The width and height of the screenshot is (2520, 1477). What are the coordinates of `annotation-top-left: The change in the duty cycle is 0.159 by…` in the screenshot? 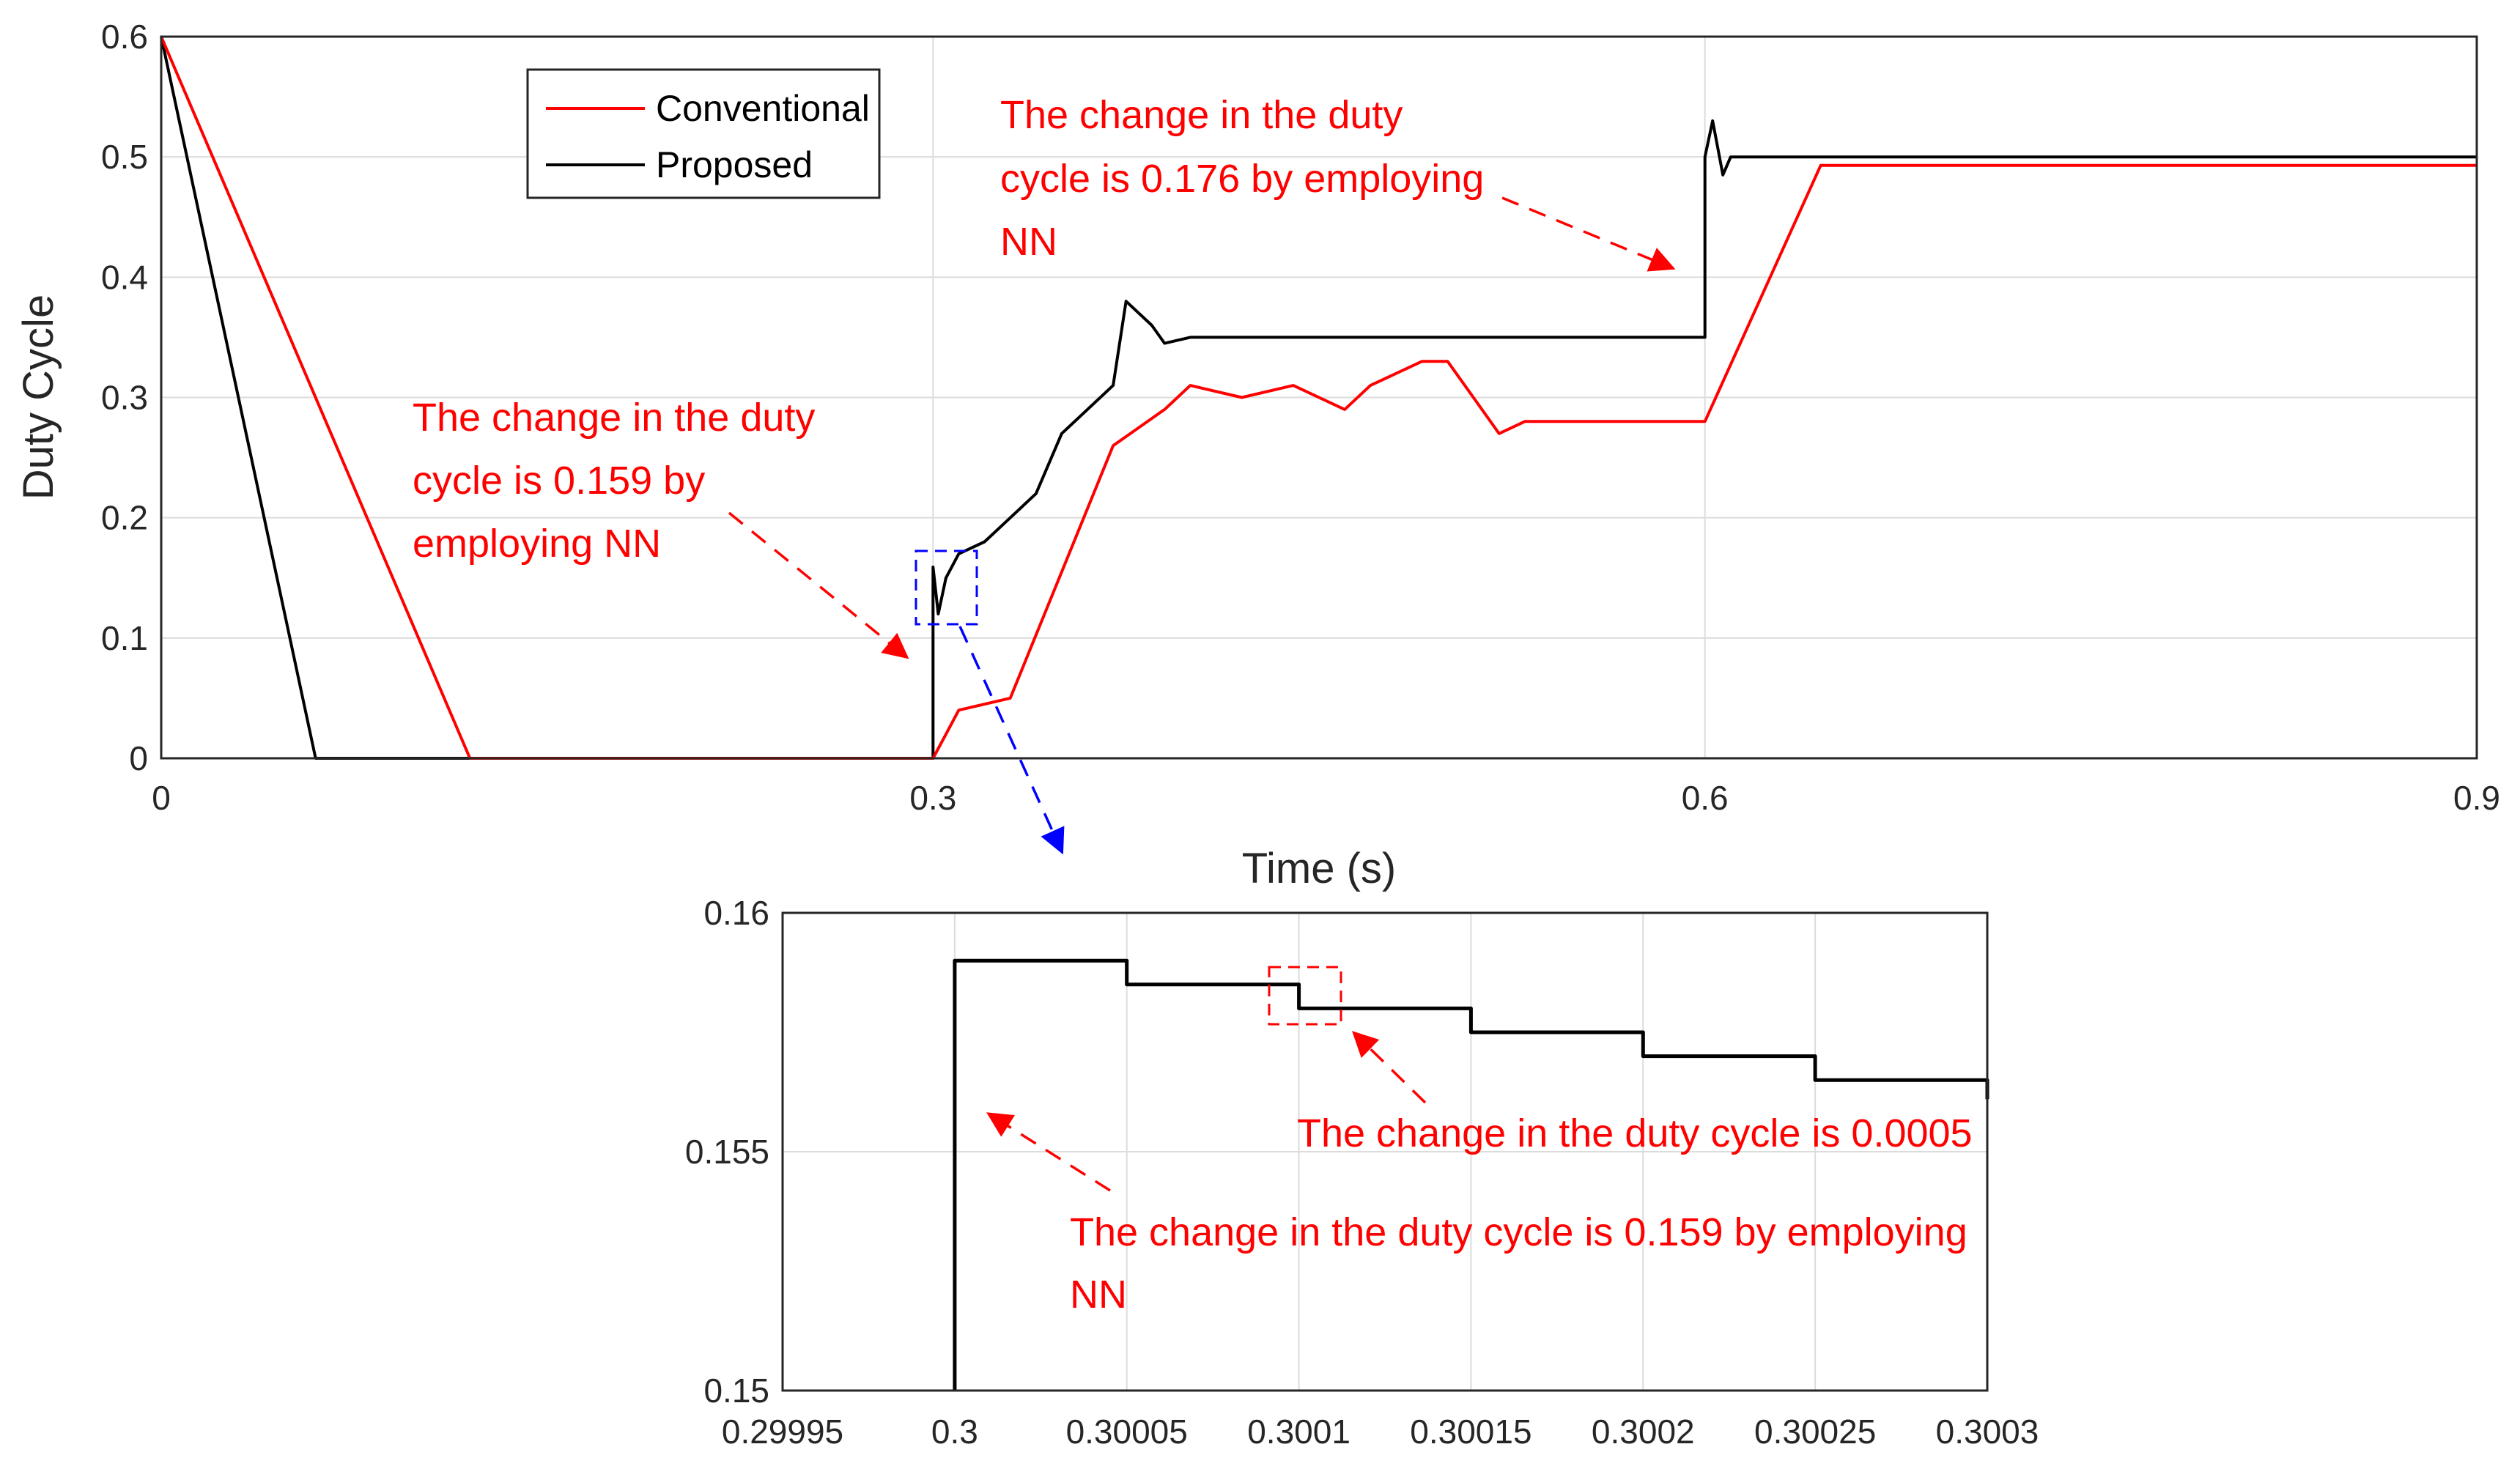 It's located at (661, 527).